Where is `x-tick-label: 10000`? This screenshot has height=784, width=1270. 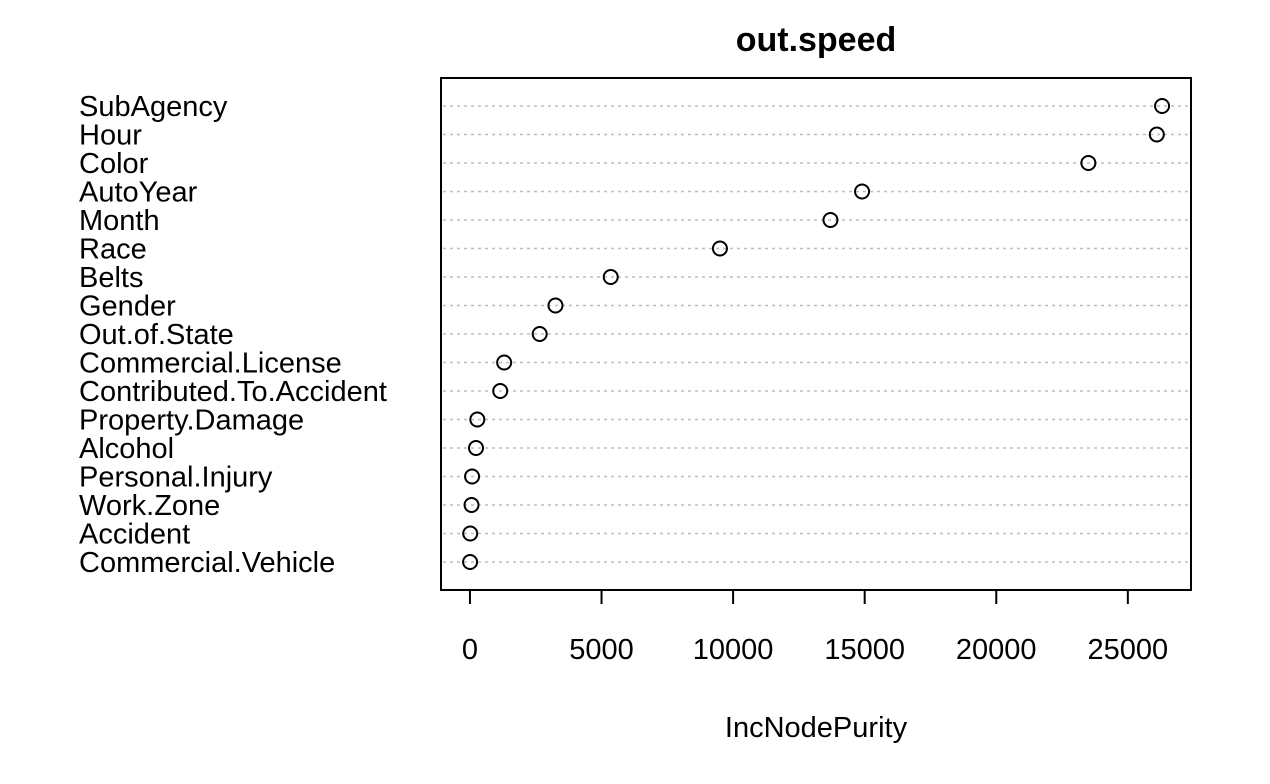
x-tick-label: 10000 is located at coordinates (733, 650).